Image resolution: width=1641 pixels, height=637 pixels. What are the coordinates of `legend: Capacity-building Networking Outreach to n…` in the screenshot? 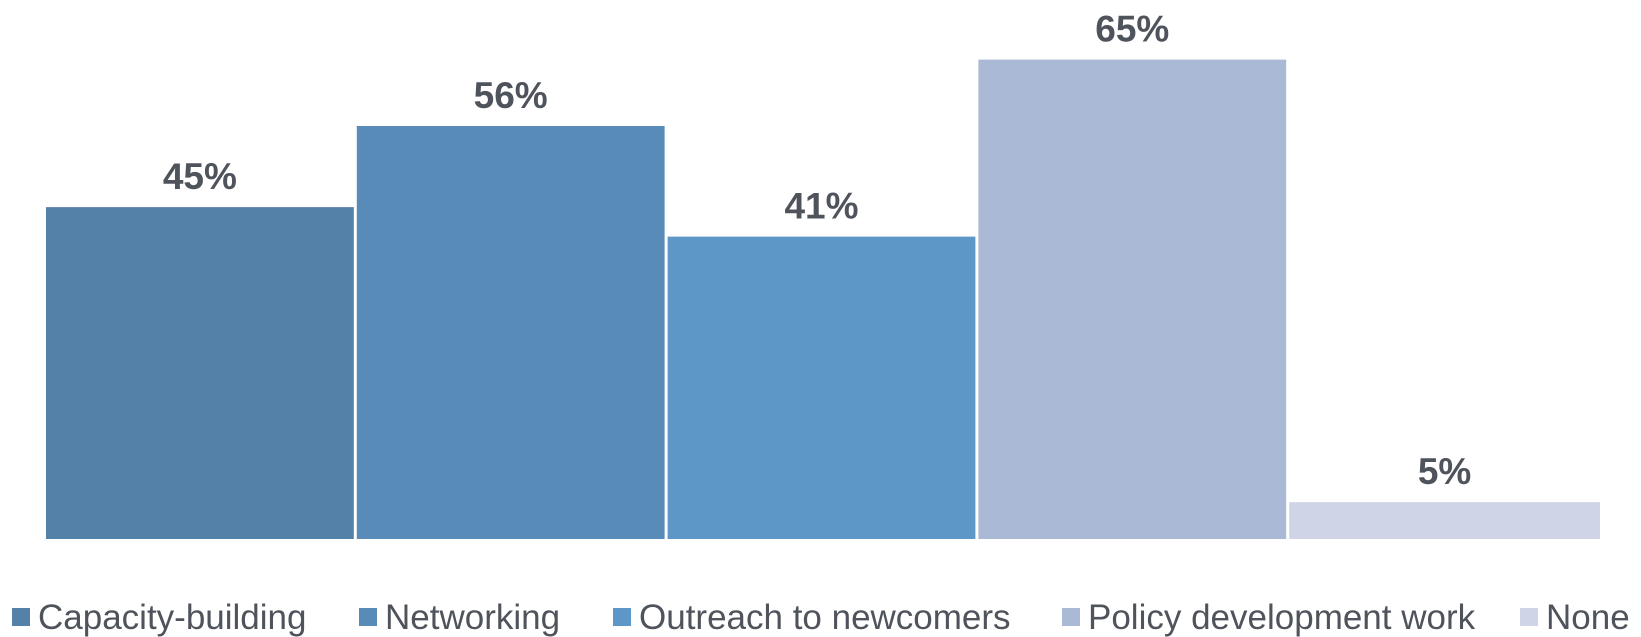 It's located at (821, 617).